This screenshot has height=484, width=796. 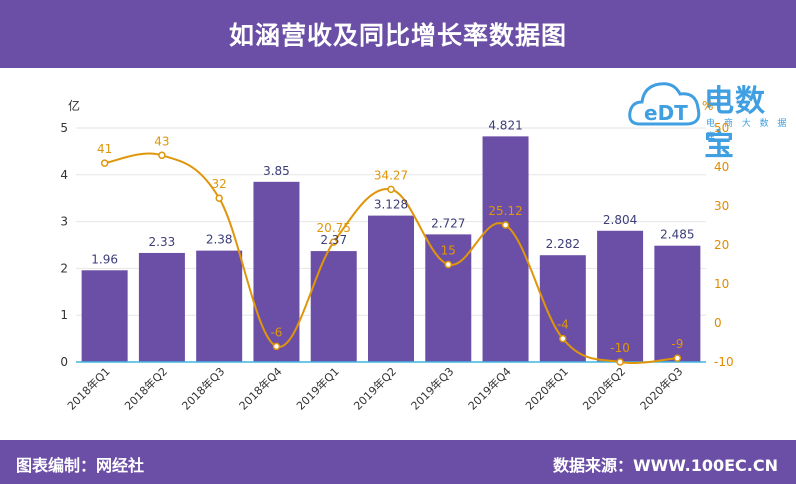 What do you see at coordinates (661, 388) in the screenshot?
I see `x-tick-label: 2020年Q3` at bounding box center [661, 388].